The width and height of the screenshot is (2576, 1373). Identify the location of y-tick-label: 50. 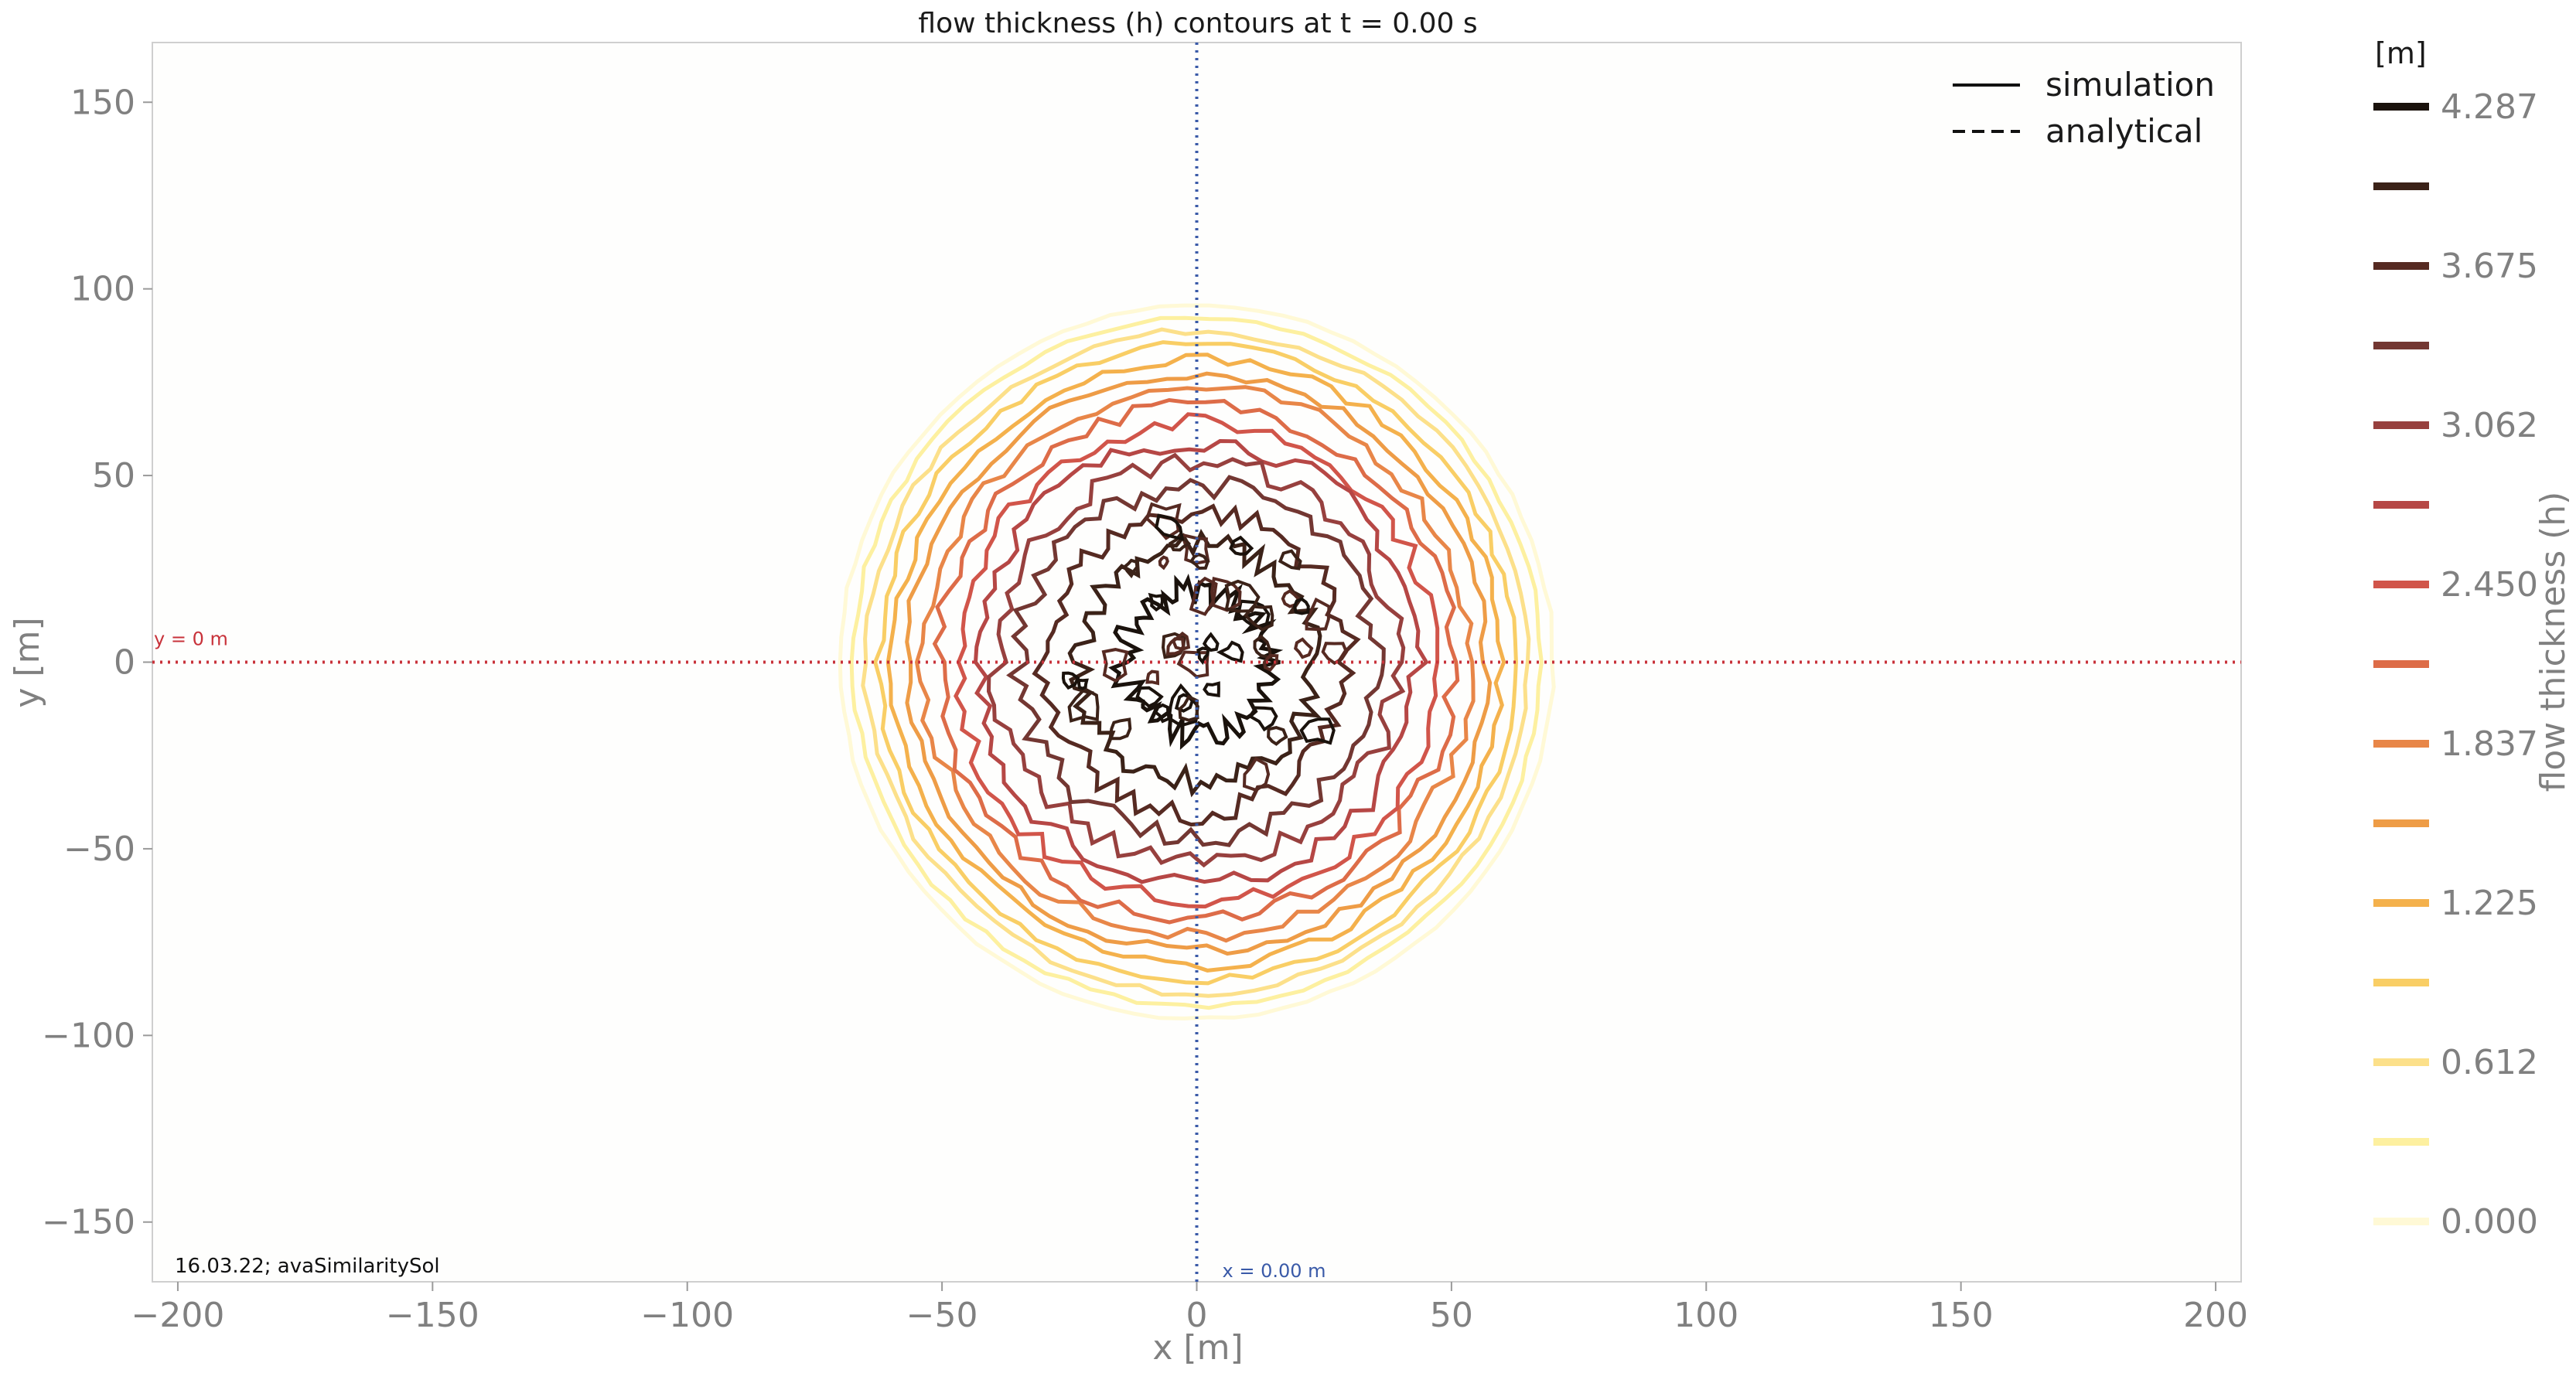
(114, 476).